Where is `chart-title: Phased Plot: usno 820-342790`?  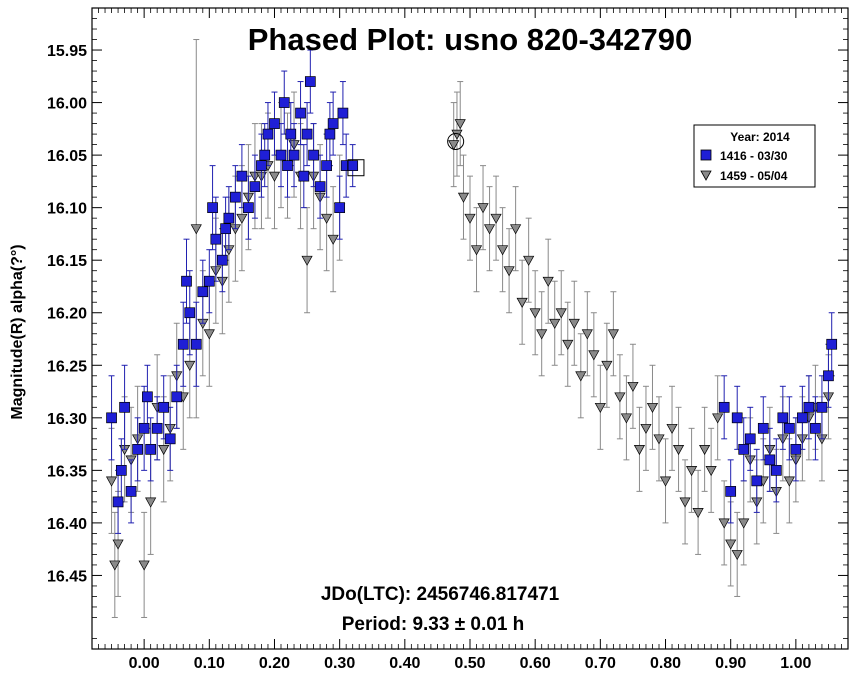
chart-title: Phased Plot: usno 820-342790 is located at coordinates (470, 39).